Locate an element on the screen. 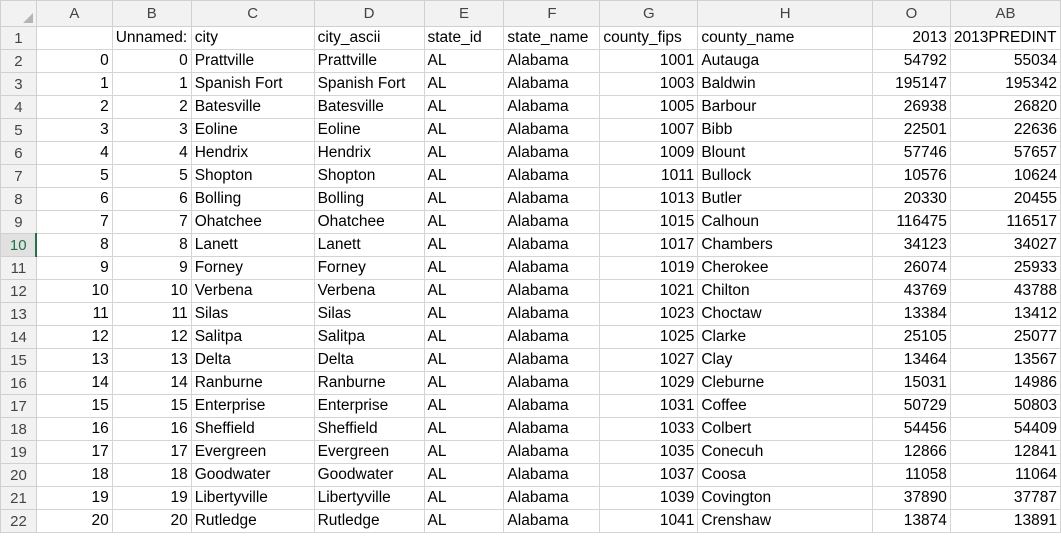 The height and width of the screenshot is (556, 1061). cell-e5: AL is located at coordinates (464, 130).